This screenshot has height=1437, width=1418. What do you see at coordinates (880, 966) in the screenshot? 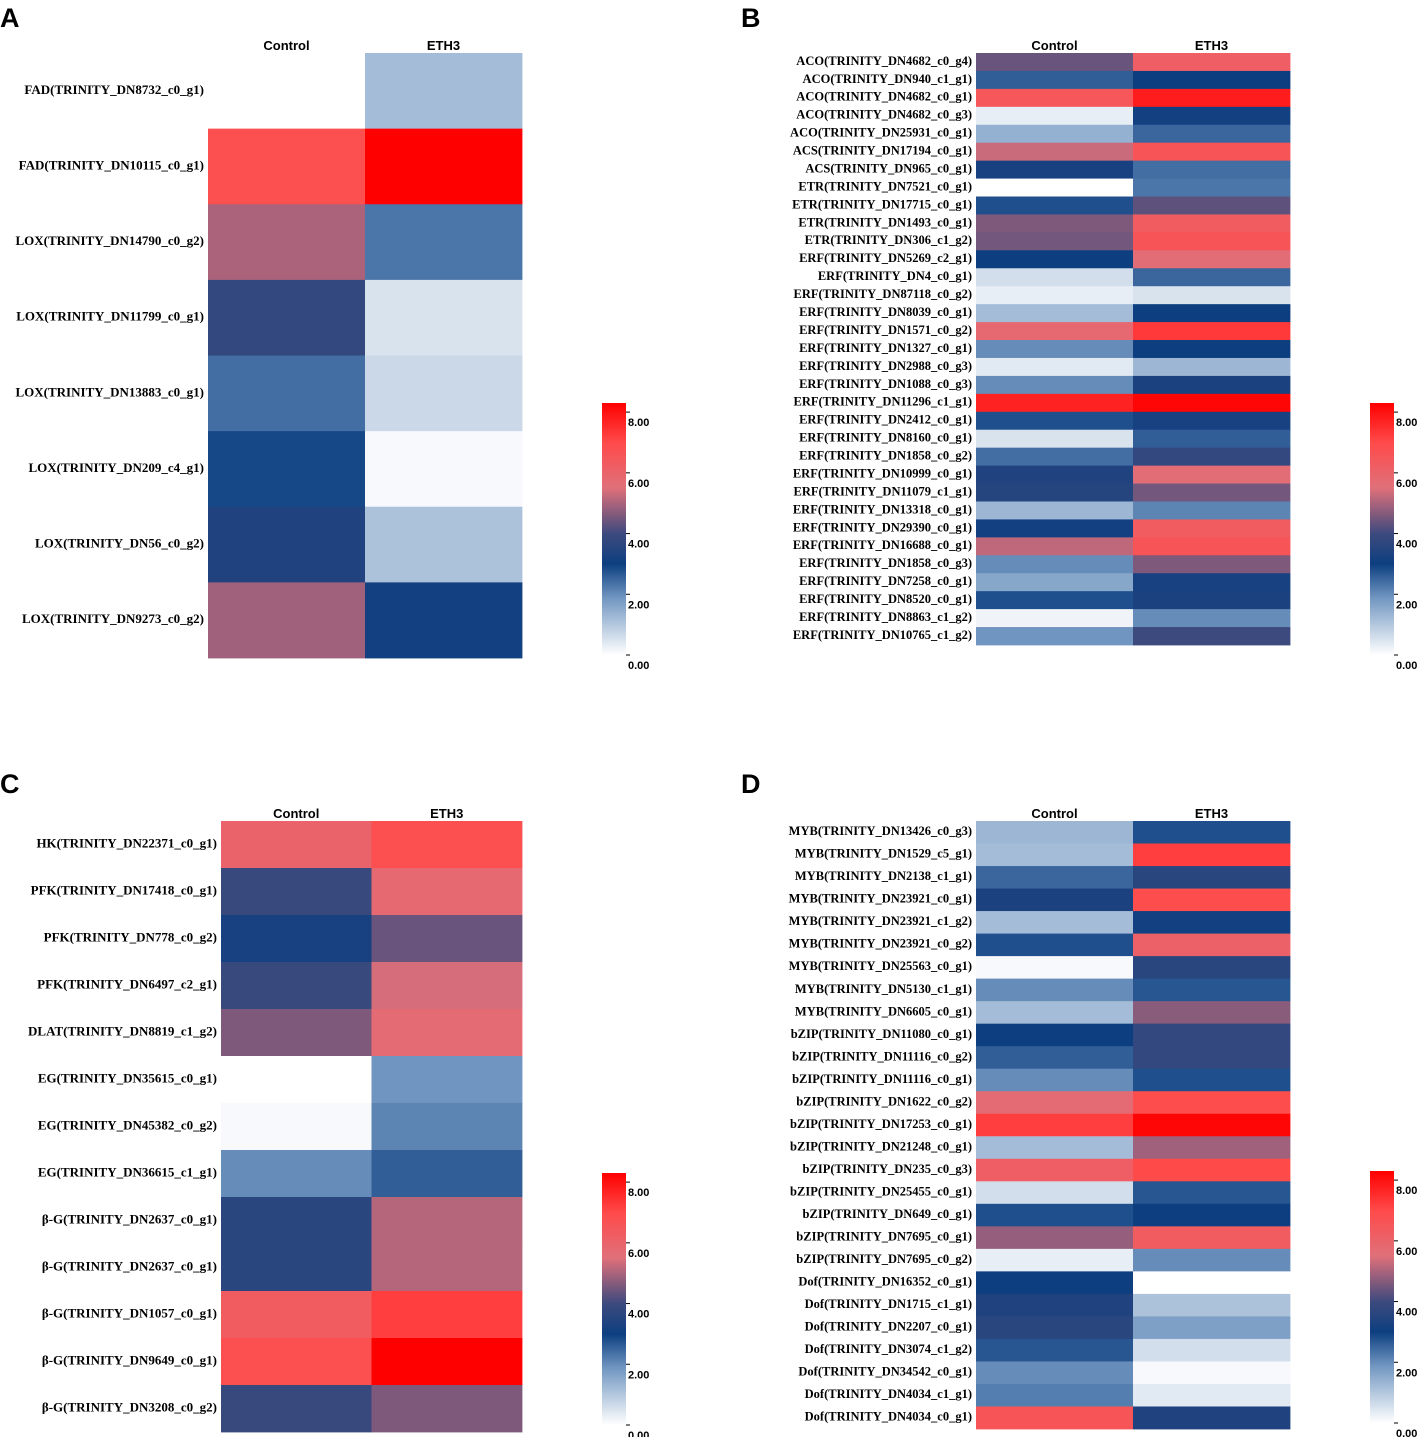
I see `row-label: MYB(TRINITY_DN25563_c0_g1)` at bounding box center [880, 966].